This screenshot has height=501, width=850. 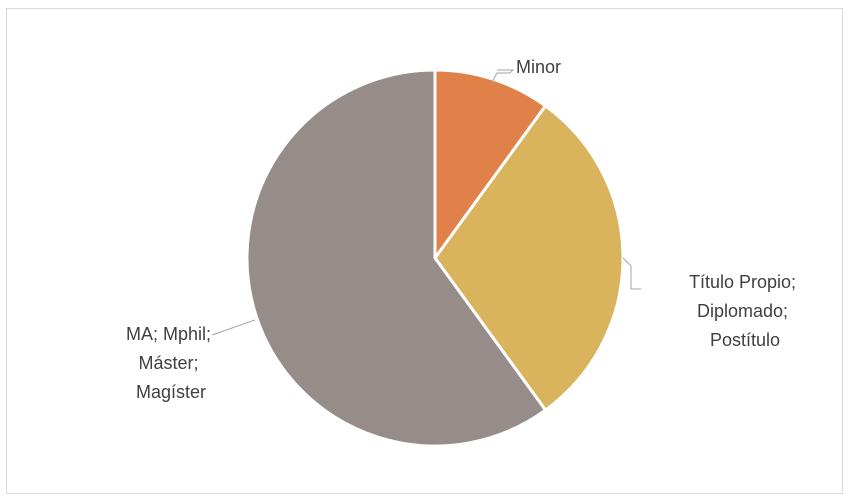 I want to click on data-label-titulo-propio: Título Propio; Diplomado; Postítulo, so click(x=745, y=311).